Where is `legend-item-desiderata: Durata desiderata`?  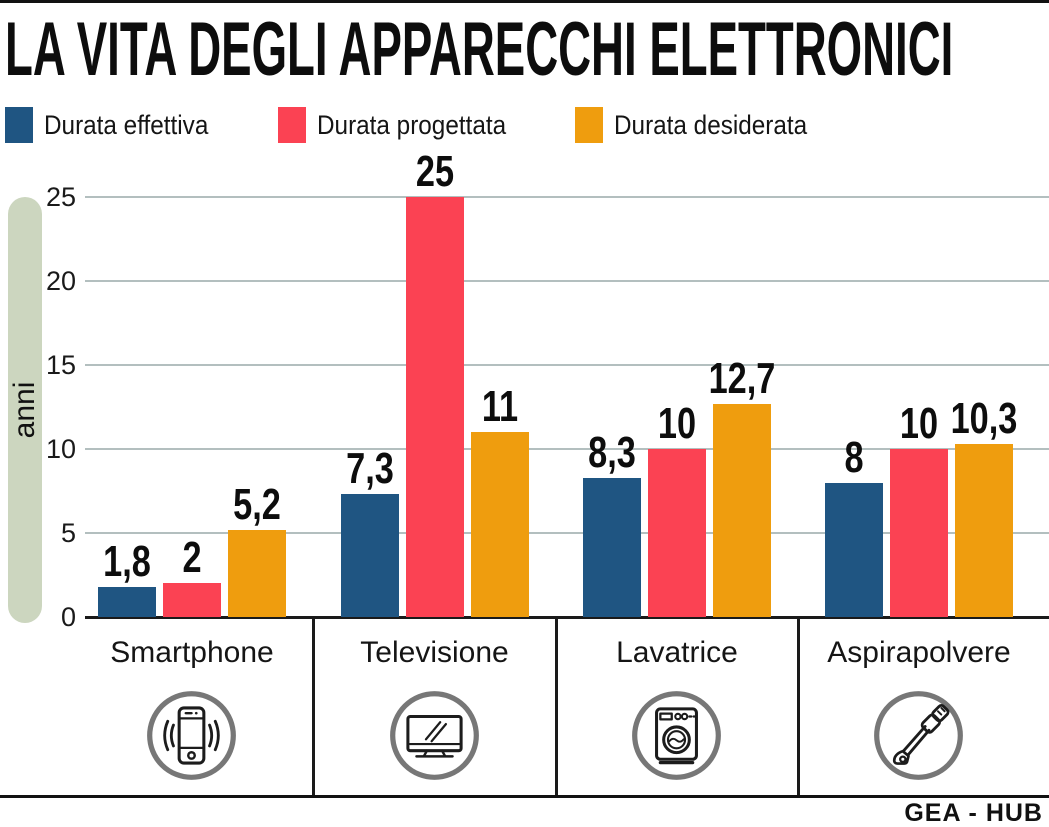 legend-item-desiderata: Durata desiderata is located at coordinates (702, 125).